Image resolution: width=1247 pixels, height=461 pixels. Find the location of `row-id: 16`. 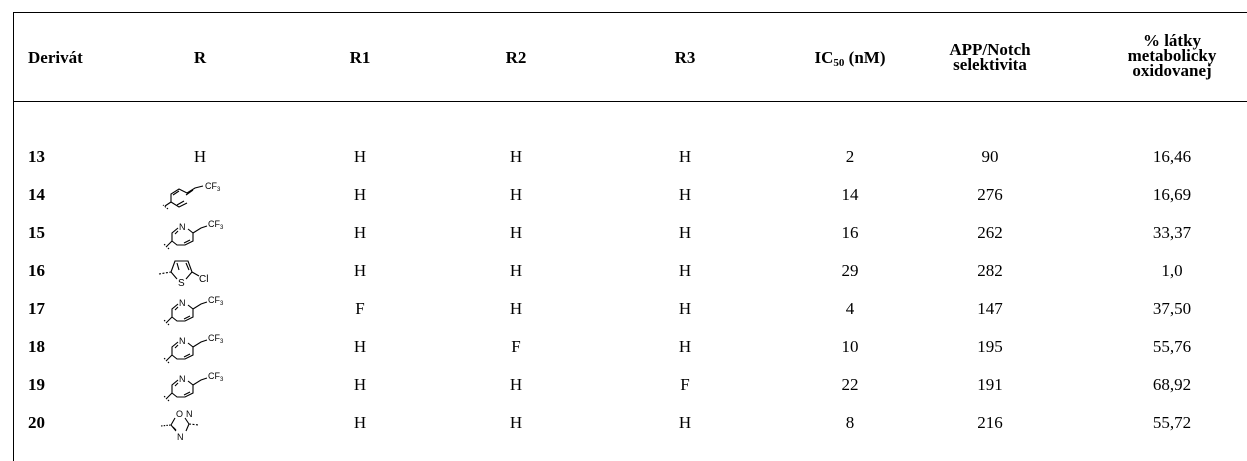

row-id: 16 is located at coordinates (36, 270).